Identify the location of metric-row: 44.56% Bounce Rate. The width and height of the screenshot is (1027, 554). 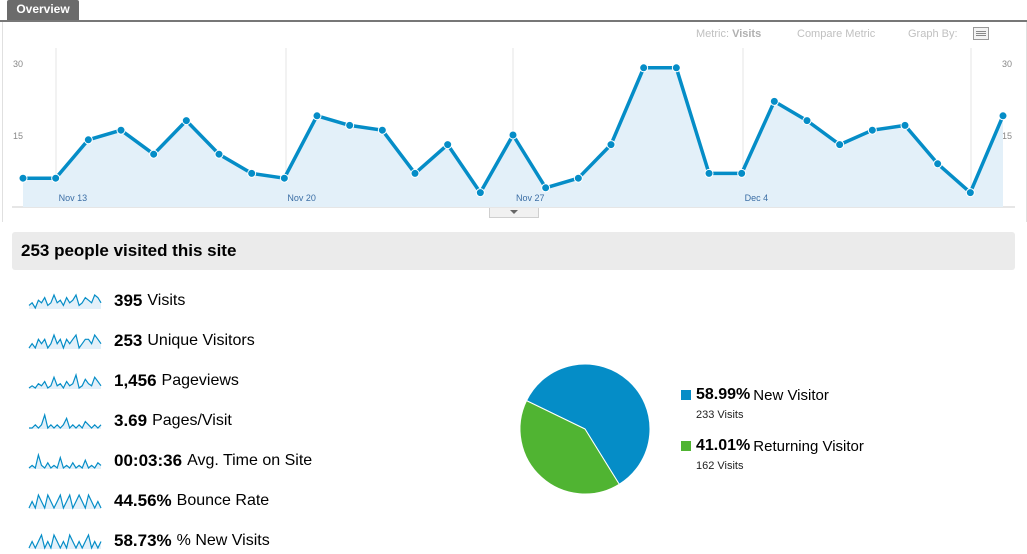
(148, 501).